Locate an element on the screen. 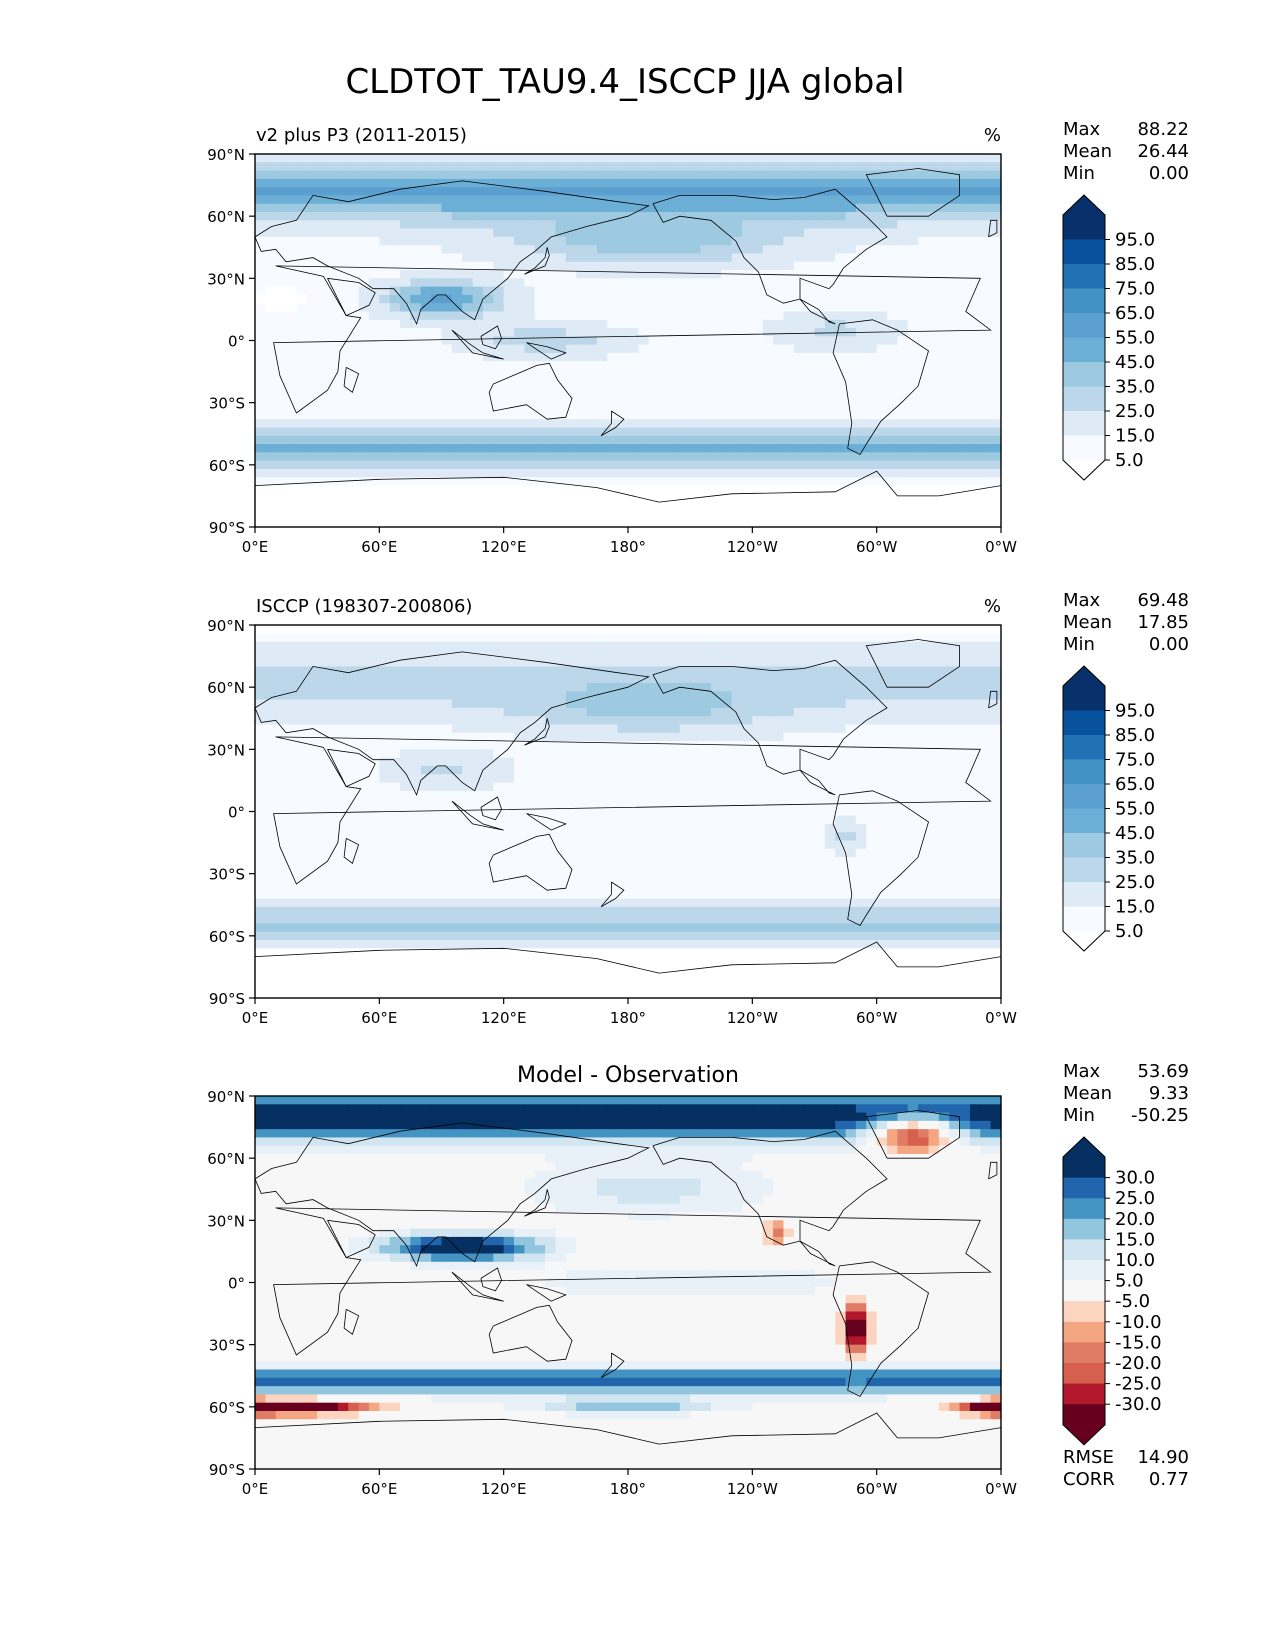 This screenshot has width=1275, height=1650. colorbar-tick-label: -30.0 is located at coordinates (1138, 1404).